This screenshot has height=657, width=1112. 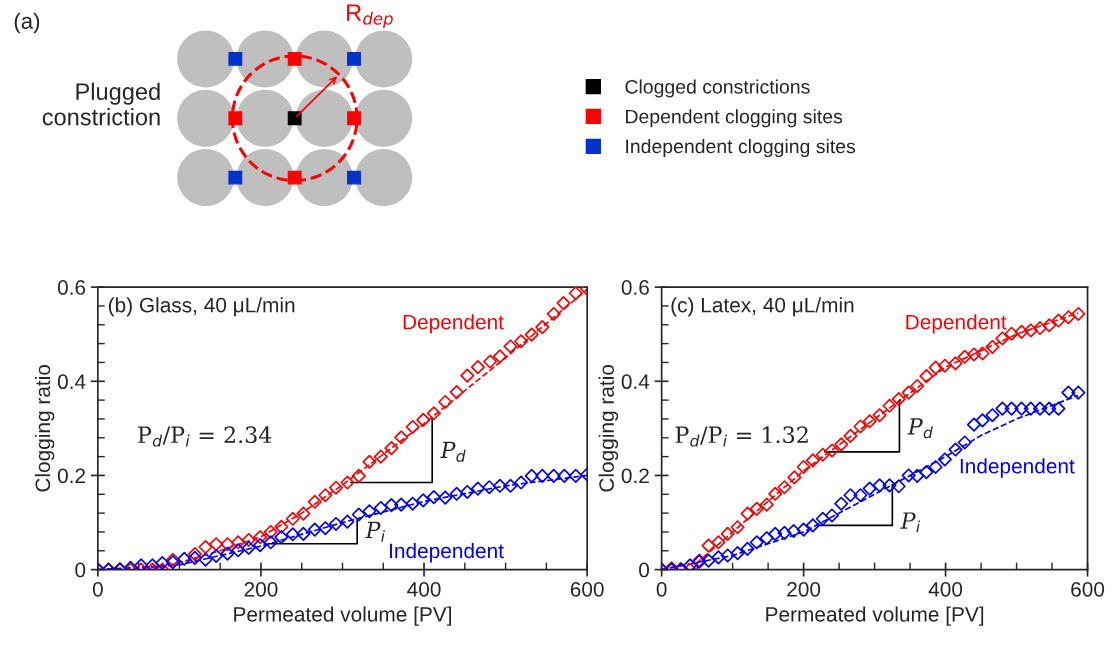 I want to click on legend-label: Independent clogging sites, so click(x=741, y=148).